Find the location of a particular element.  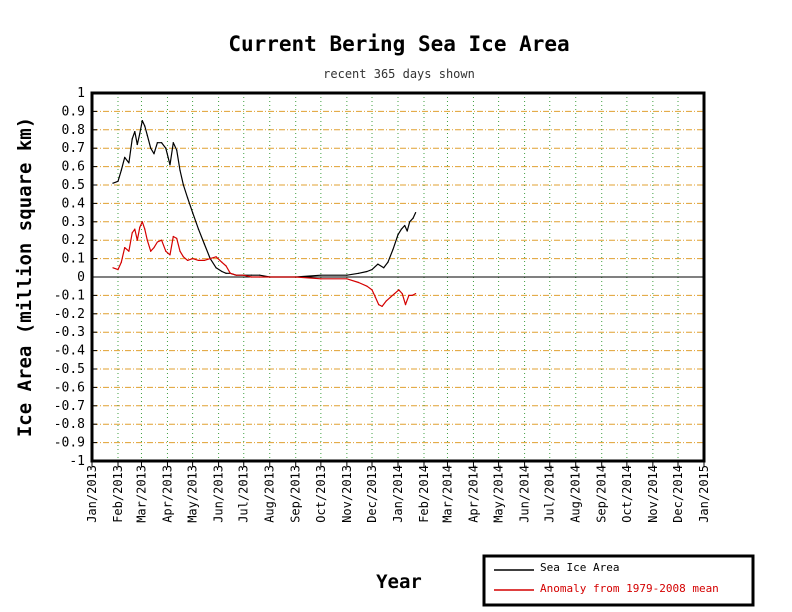

y-tick-label: 0.7 is located at coordinates (73, 148).